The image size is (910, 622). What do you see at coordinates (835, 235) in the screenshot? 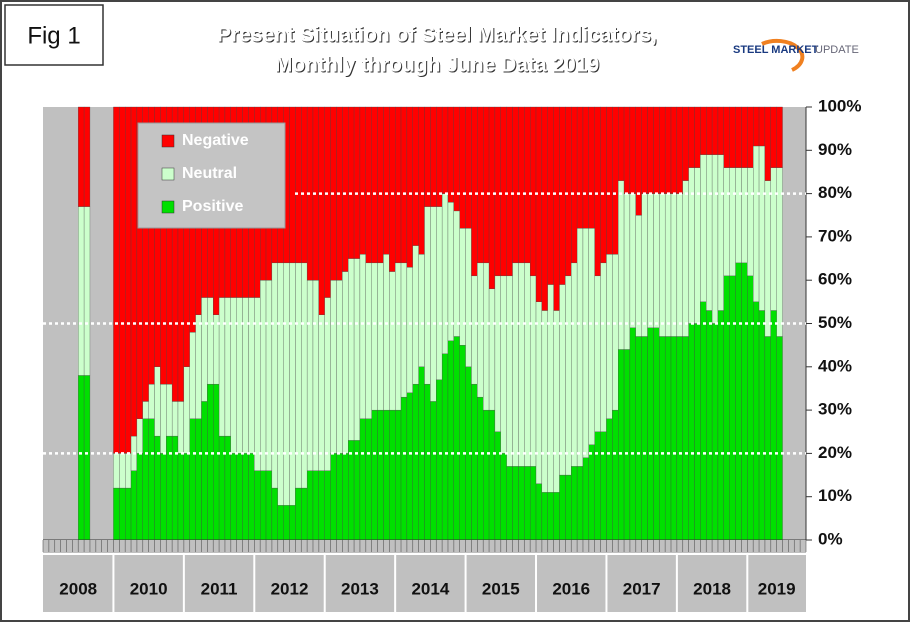
I see `y-tick-label: 70%` at bounding box center [835, 235].